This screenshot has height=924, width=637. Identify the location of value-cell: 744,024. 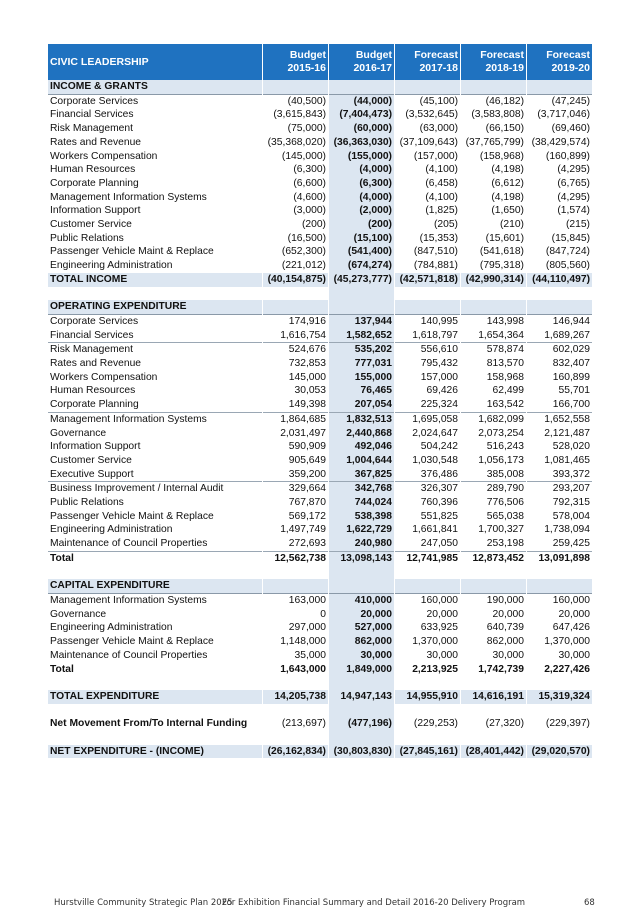
(361, 503).